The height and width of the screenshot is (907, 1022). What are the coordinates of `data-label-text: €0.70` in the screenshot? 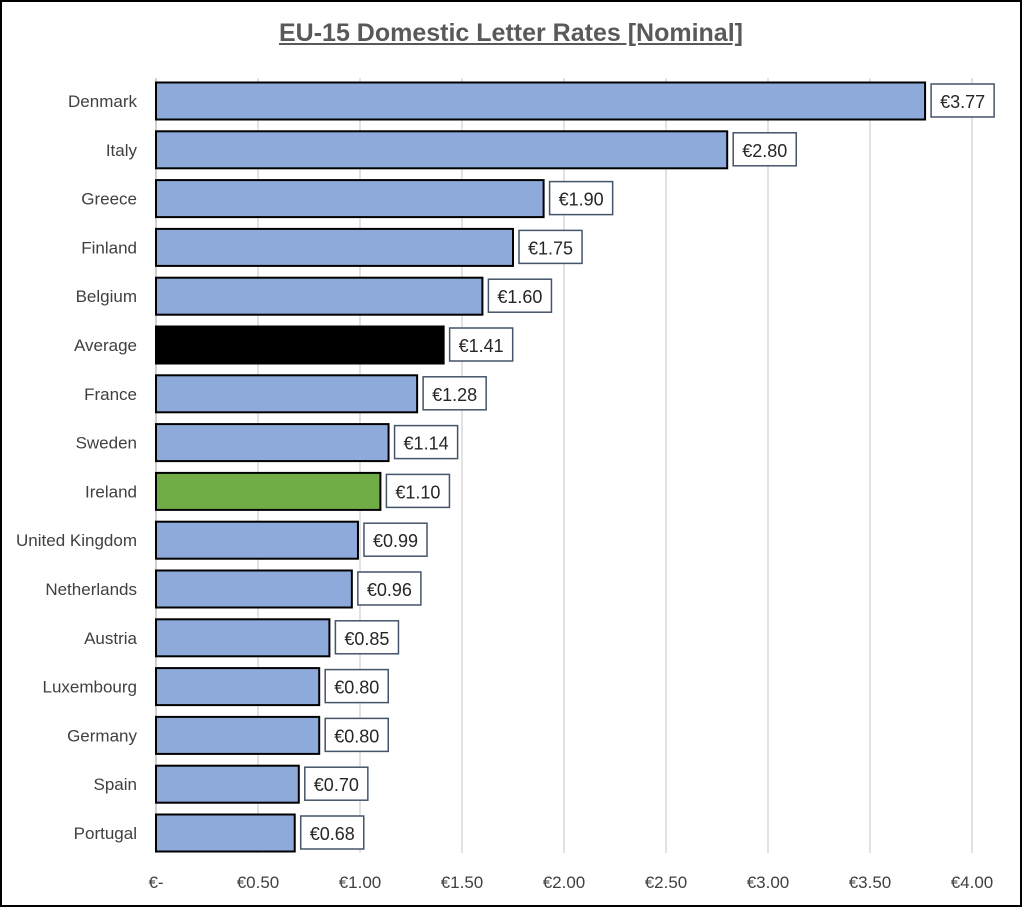 It's located at (336, 785).